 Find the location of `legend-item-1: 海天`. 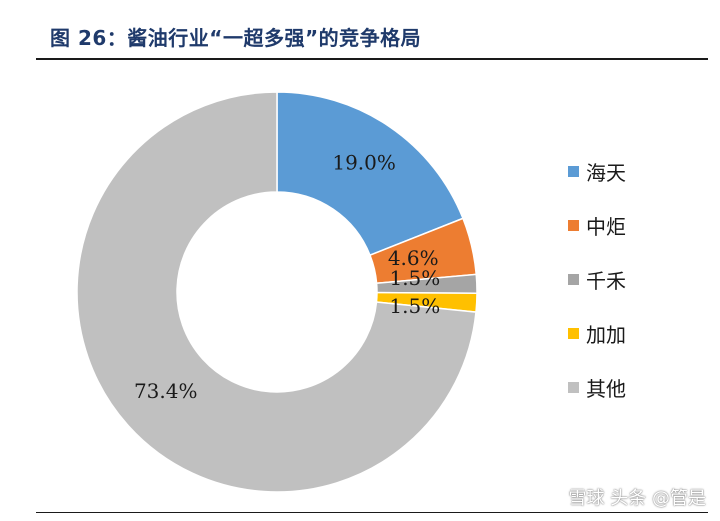

legend-item-1: 海天 is located at coordinates (597, 171).